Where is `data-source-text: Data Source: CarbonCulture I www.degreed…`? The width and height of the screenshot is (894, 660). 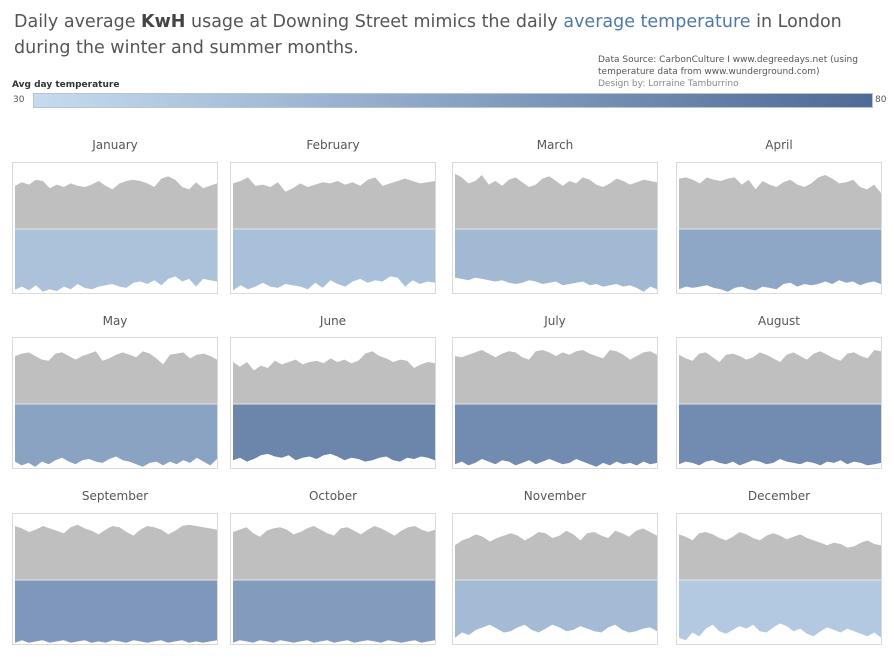
data-source-text: Data Source: CarbonCulture I www.degreed… is located at coordinates (728, 66).